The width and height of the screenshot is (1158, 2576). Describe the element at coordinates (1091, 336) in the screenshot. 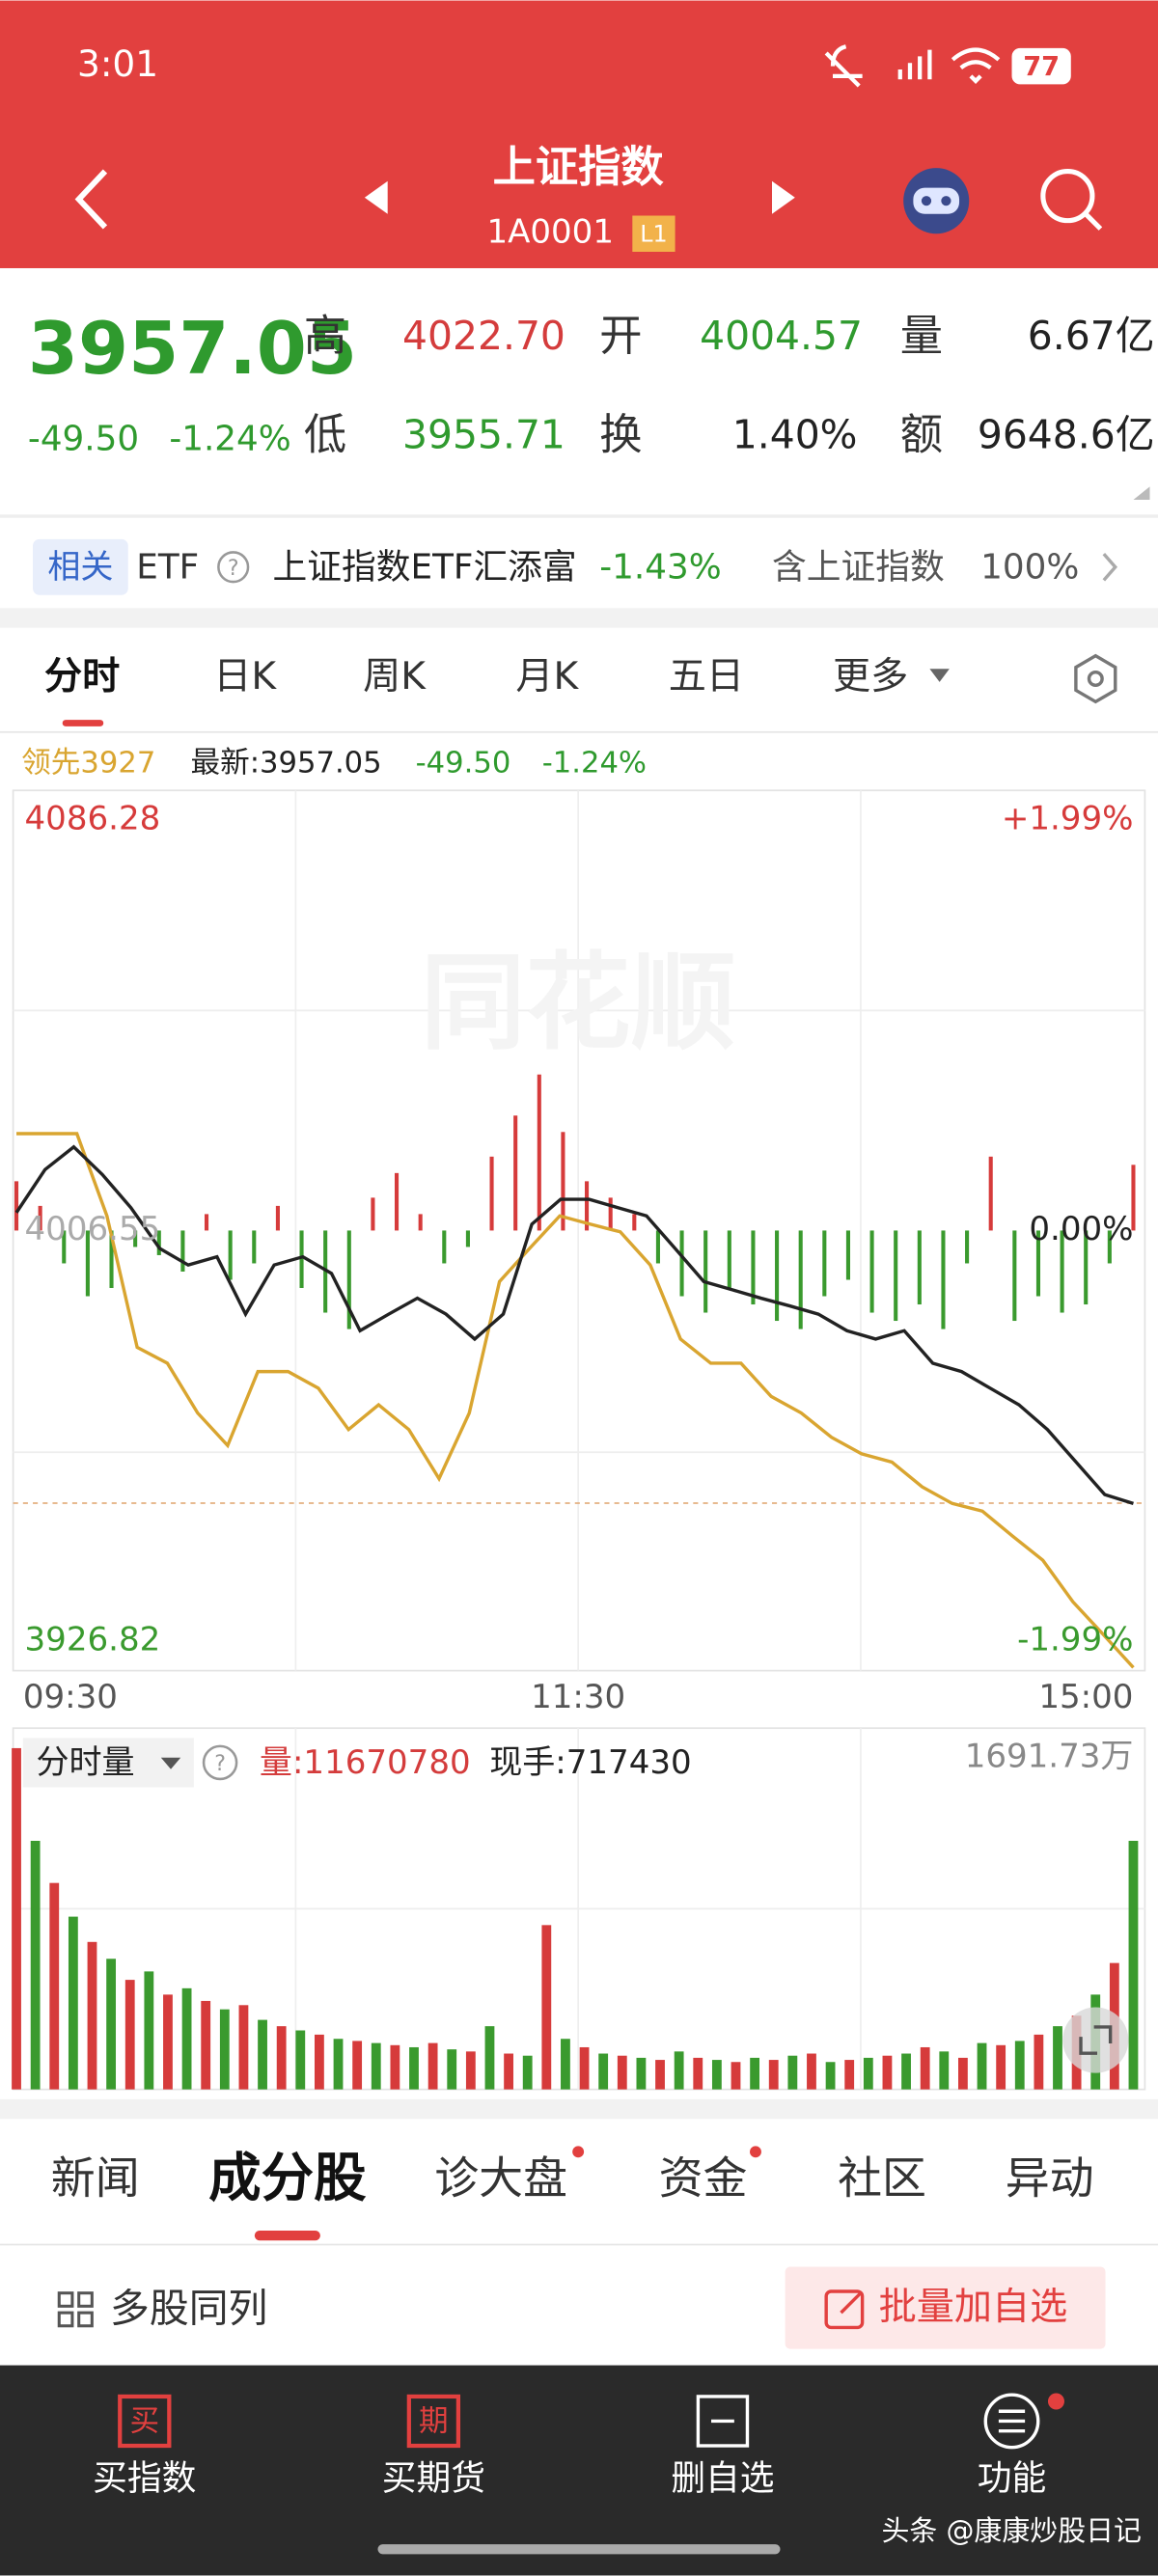

I see `field-value: 6.67亿` at that location.